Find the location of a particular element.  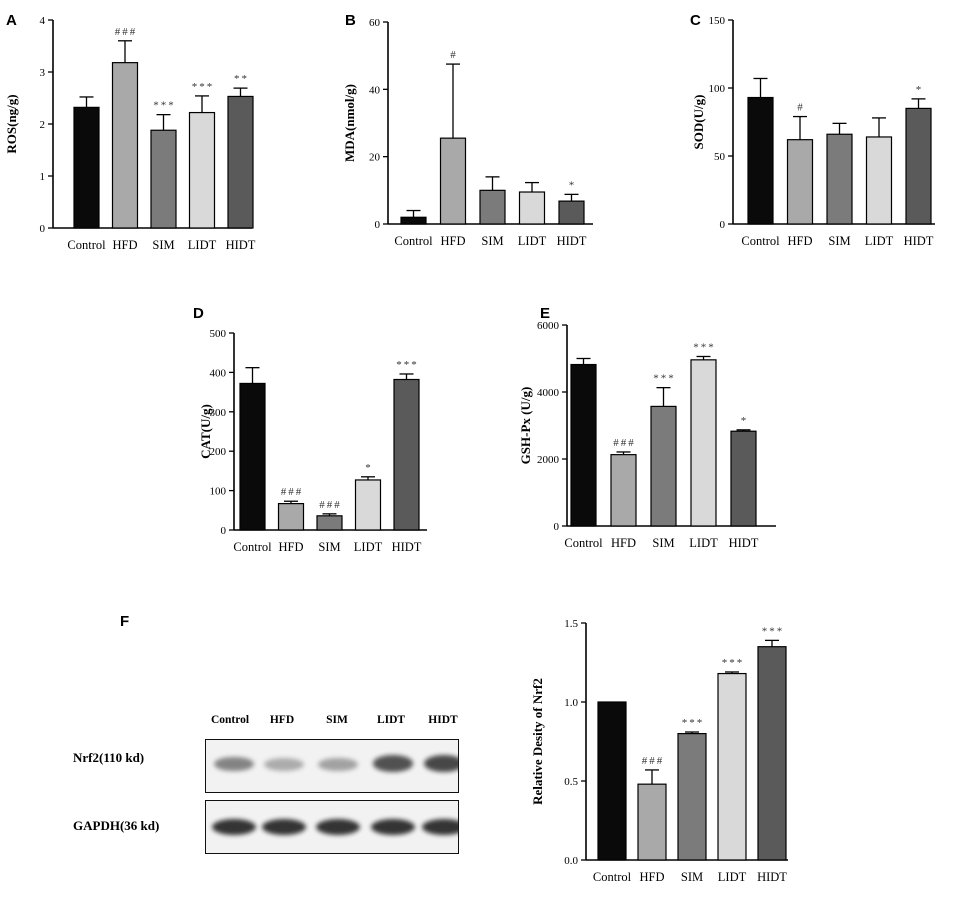

y-axis-label: CAT(U/g) is located at coordinates (205, 431).